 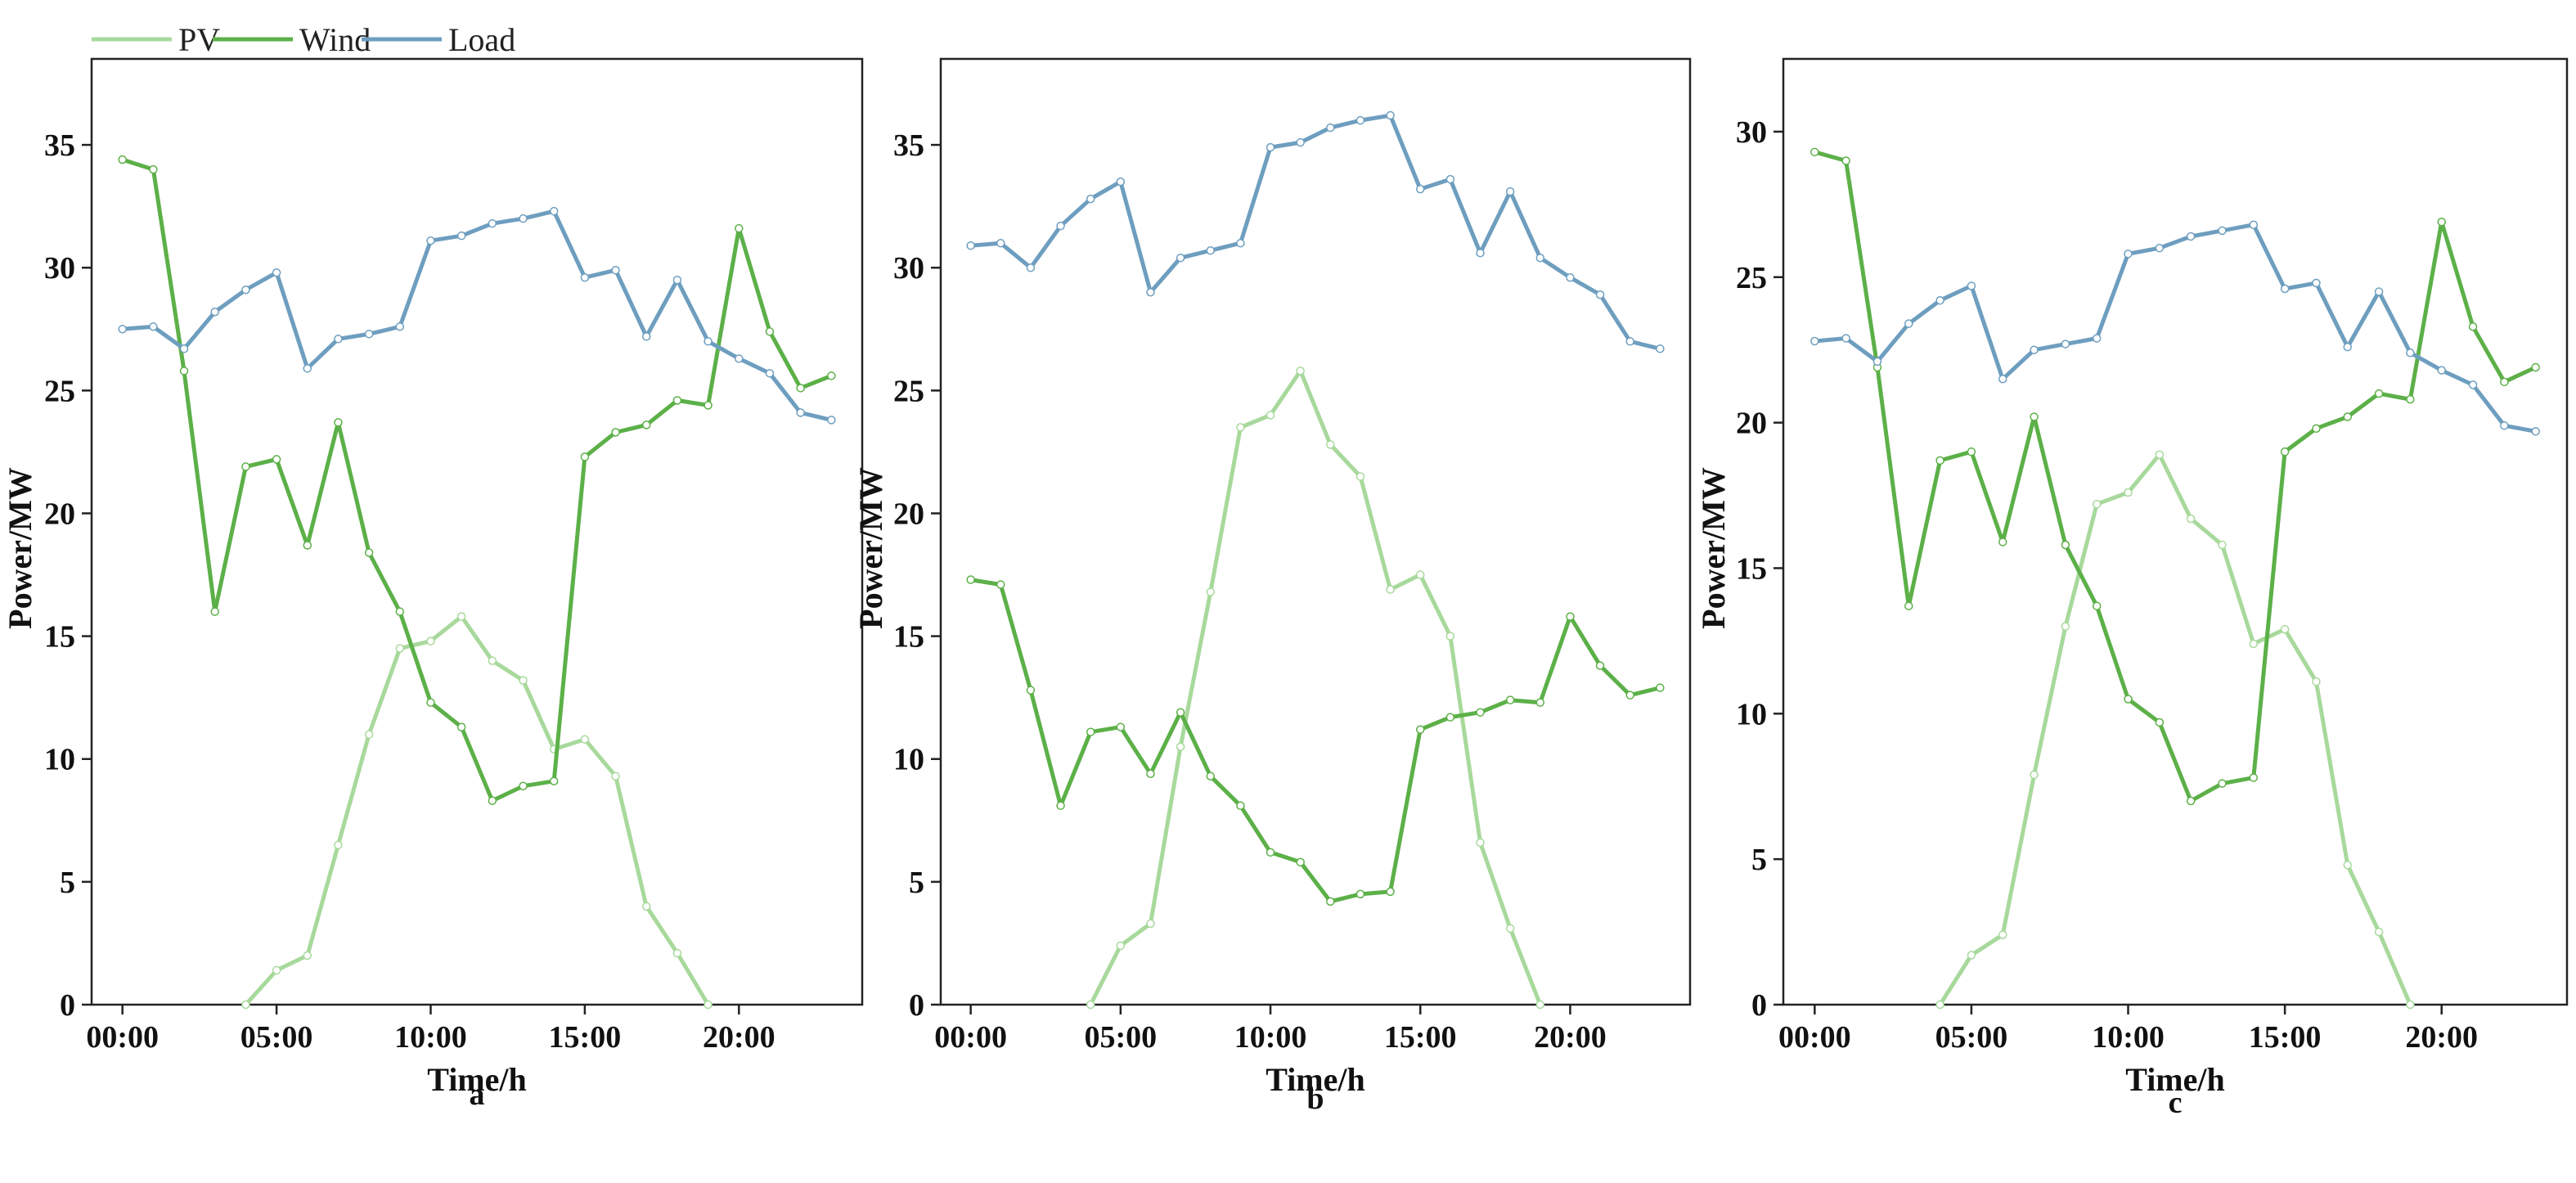 What do you see at coordinates (2176, 1103) in the screenshot?
I see `panel-label: c` at bounding box center [2176, 1103].